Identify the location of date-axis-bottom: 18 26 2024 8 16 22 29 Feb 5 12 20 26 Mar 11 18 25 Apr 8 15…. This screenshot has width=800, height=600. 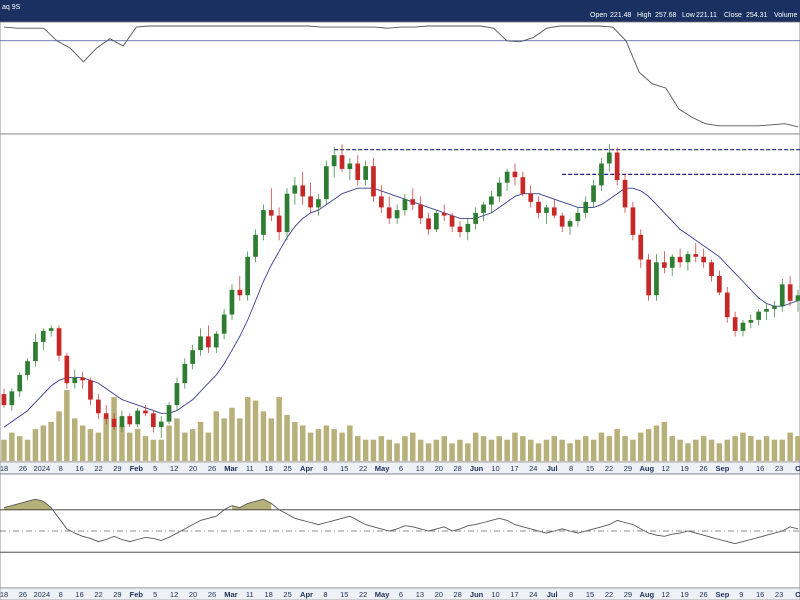
(400, 593).